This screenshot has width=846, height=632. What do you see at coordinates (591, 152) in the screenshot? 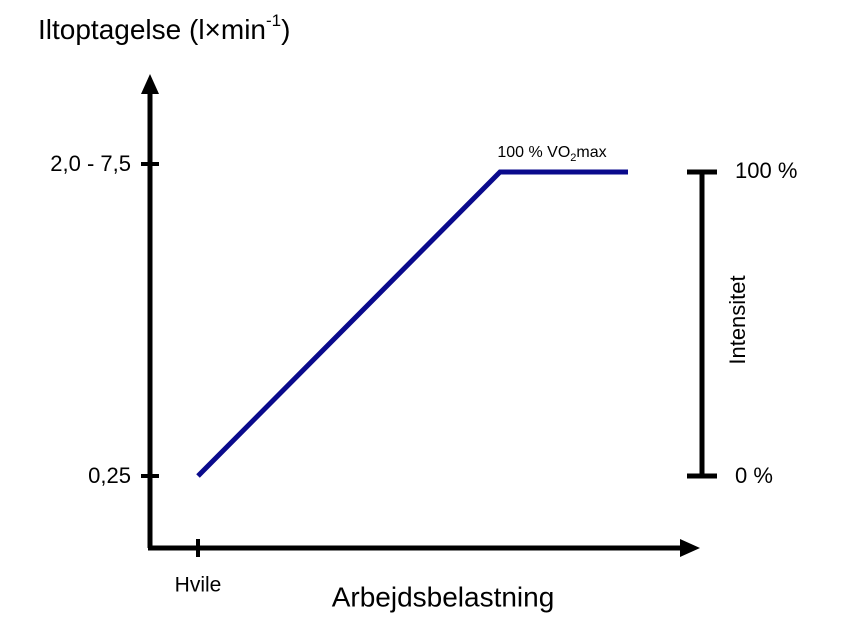
I see `annotation-text: max` at bounding box center [591, 152].